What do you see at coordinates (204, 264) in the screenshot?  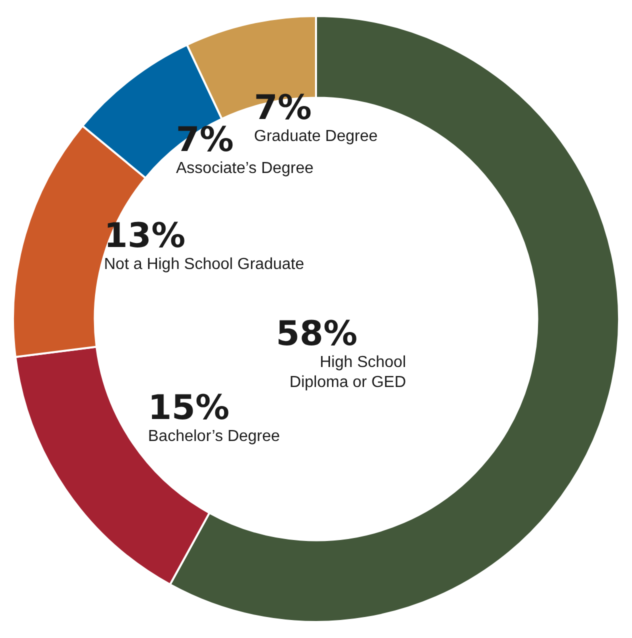 I see `slice-label: Not a High School Graduate` at bounding box center [204, 264].